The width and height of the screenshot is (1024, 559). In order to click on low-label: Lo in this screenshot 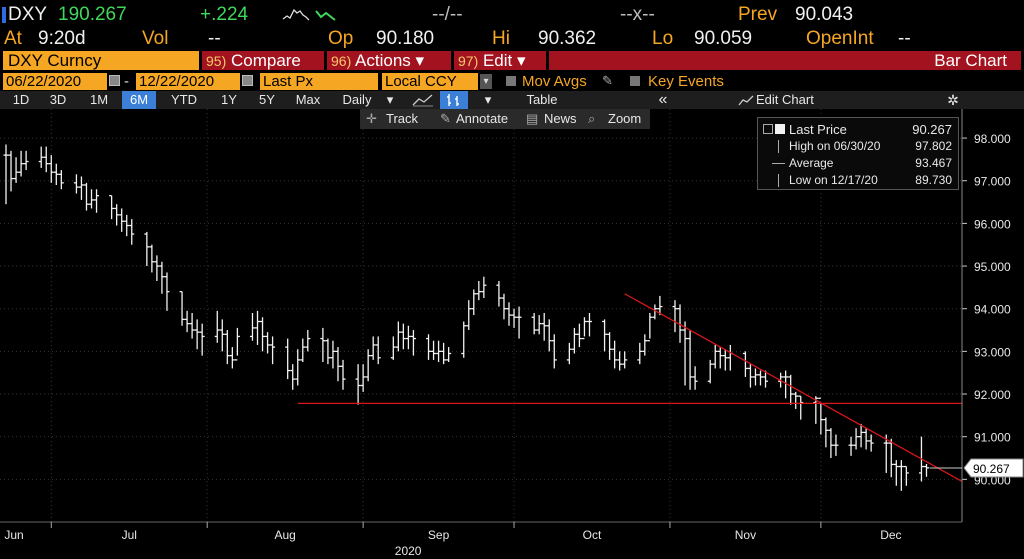, I will do `click(663, 38)`.